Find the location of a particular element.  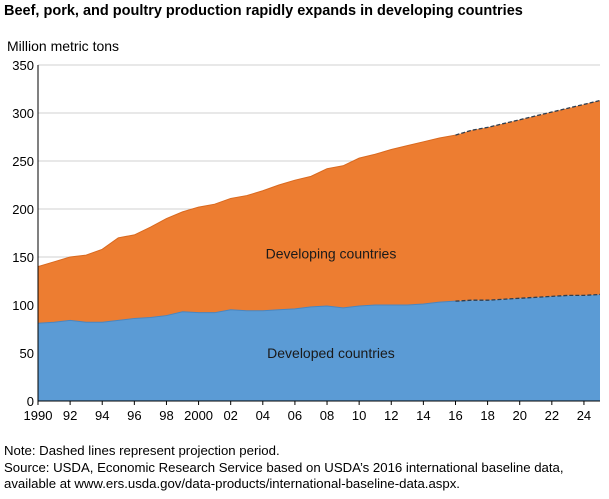

x-tick-labels: 1990 92 94 96 98 2000 02 04 06 08 10 12 14 16 18 20 22 24 is located at coordinates (307, 412).